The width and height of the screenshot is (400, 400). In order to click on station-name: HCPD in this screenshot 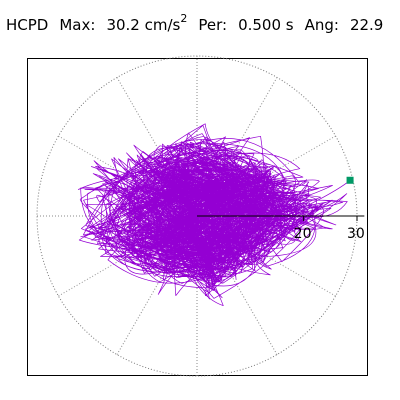, I will do `click(27, 25)`.